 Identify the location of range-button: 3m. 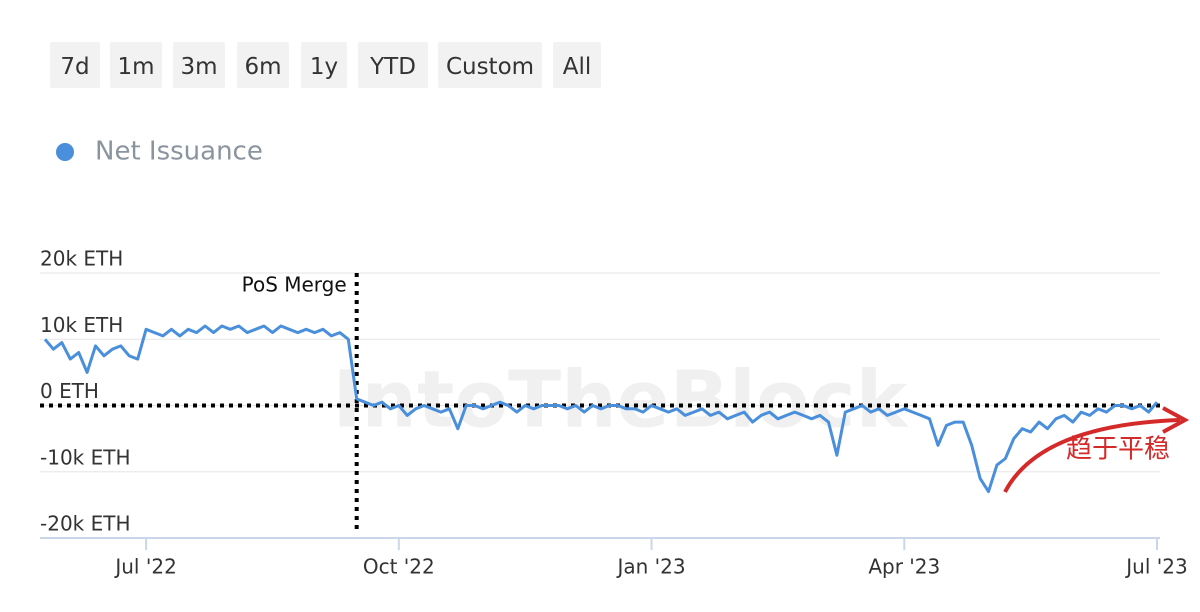
(199, 65).